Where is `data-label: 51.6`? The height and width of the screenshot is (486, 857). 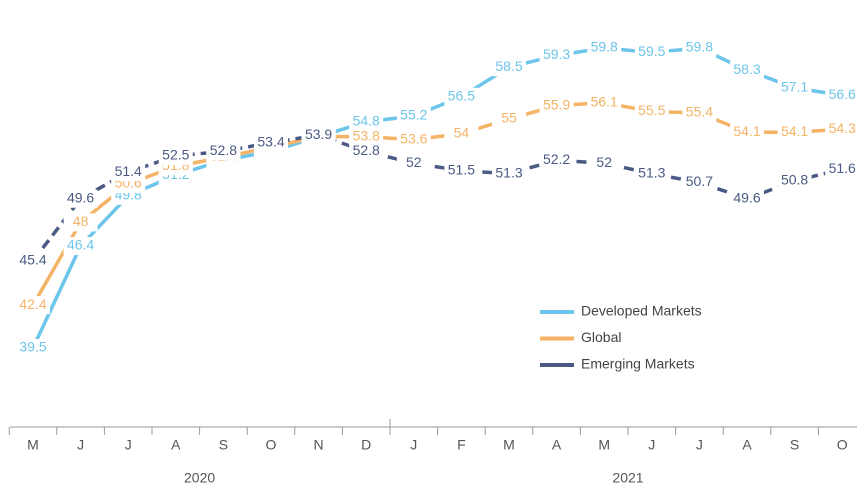
data-label: 51.6 is located at coordinates (842, 168).